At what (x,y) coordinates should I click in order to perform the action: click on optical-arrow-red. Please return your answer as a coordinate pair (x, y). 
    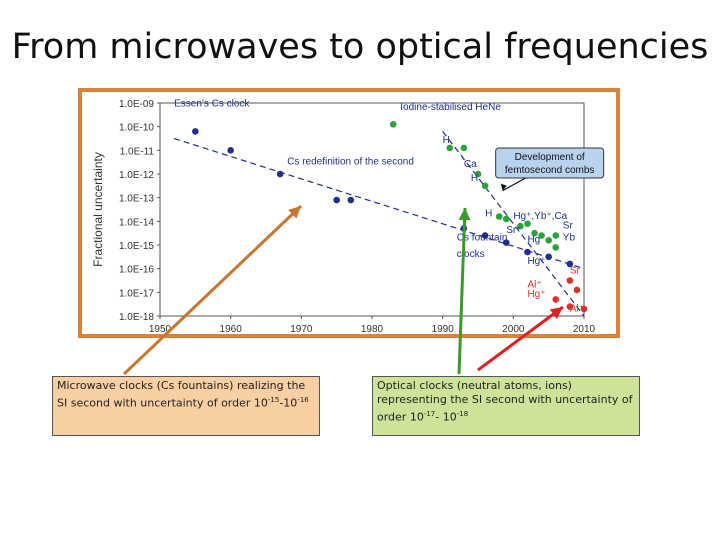
    Looking at the image, I should click on (520, 338).